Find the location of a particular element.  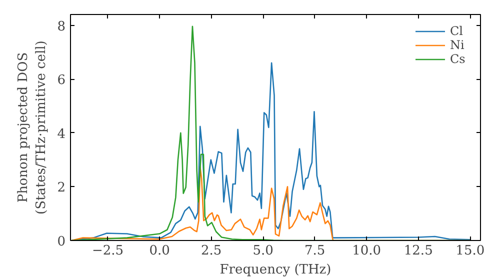

x-axis-title: Frequency (THz) is located at coordinates (276, 270).